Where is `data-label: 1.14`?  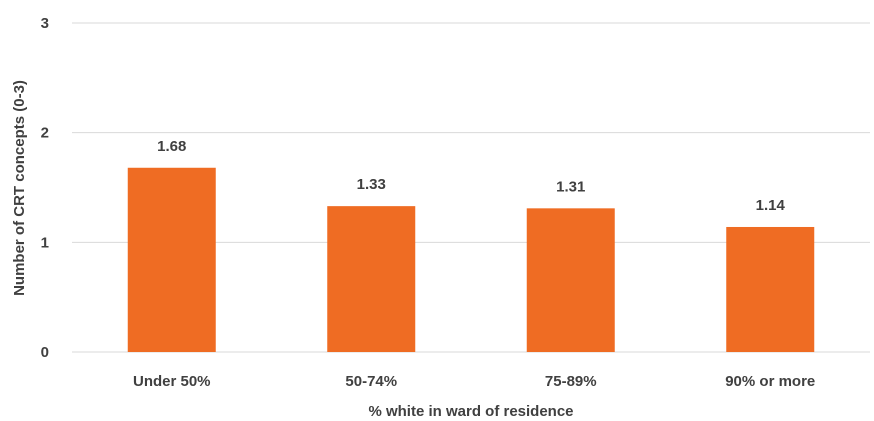
data-label: 1.14 is located at coordinates (771, 205).